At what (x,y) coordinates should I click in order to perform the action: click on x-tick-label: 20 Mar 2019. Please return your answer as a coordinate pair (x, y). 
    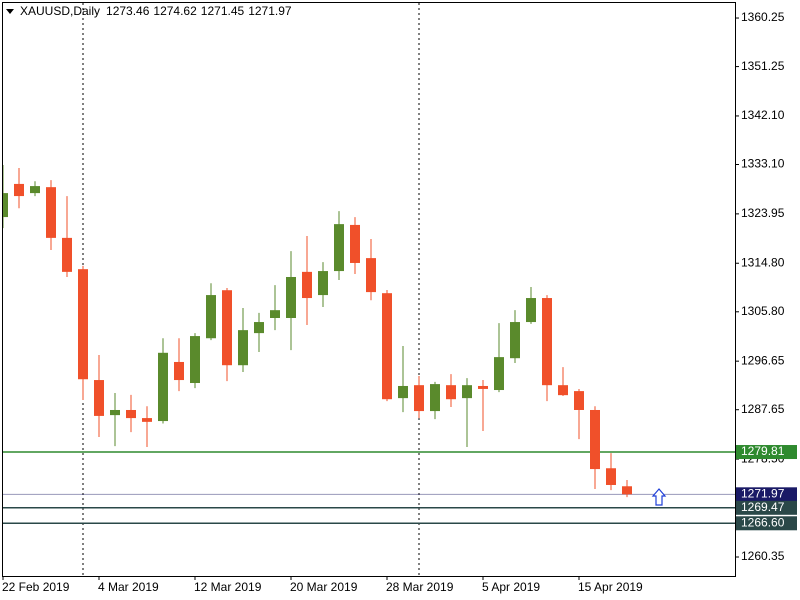
    Looking at the image, I should click on (324, 587).